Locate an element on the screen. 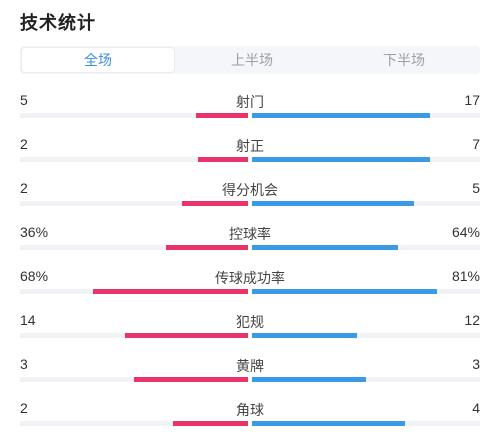 The image size is (500, 442). stat-row: 36% 控球率 64% is located at coordinates (250, 244).